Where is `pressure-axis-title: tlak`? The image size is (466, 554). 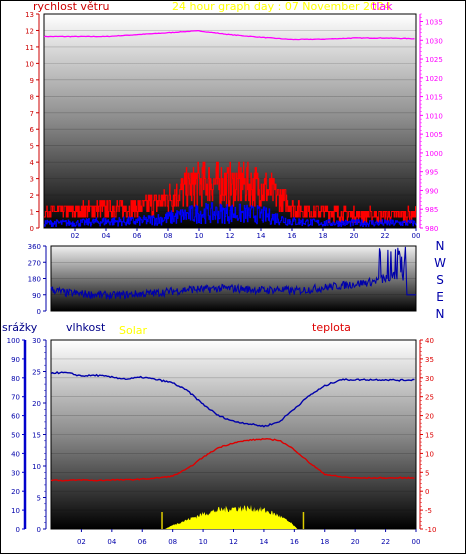
pressure-axis-title: tlak is located at coordinates (382, 6).